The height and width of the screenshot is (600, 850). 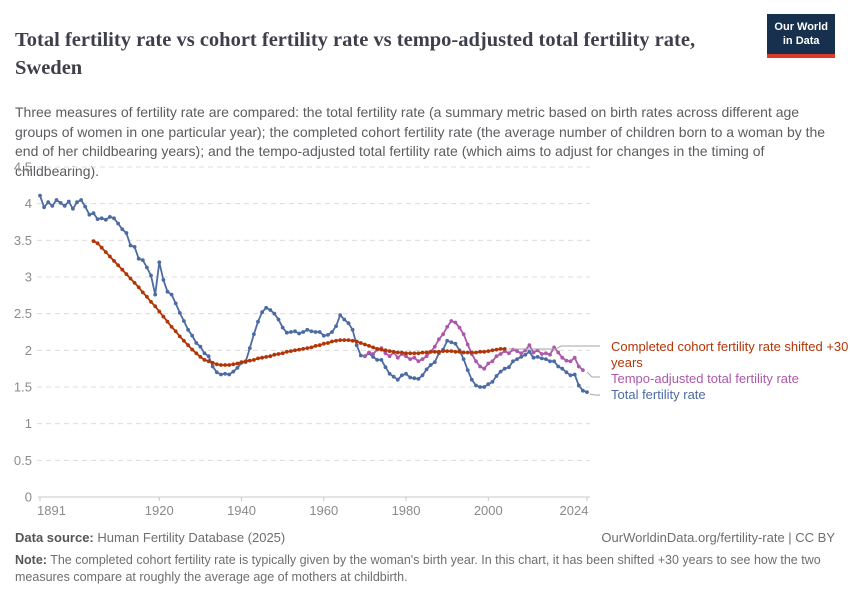 I want to click on data-source-label: Data source:, so click(x=54, y=537).